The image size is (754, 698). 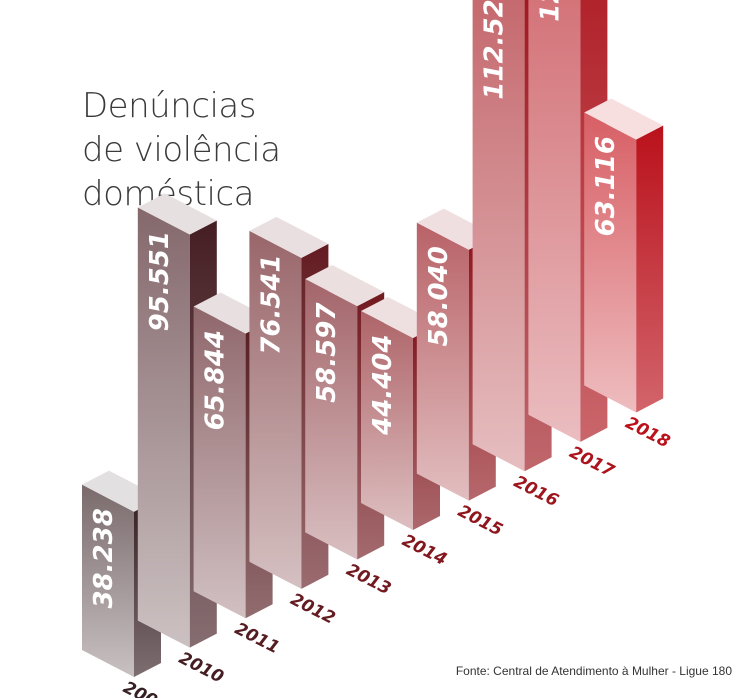 I want to click on year-label-2017: 2017, so click(x=591, y=461).